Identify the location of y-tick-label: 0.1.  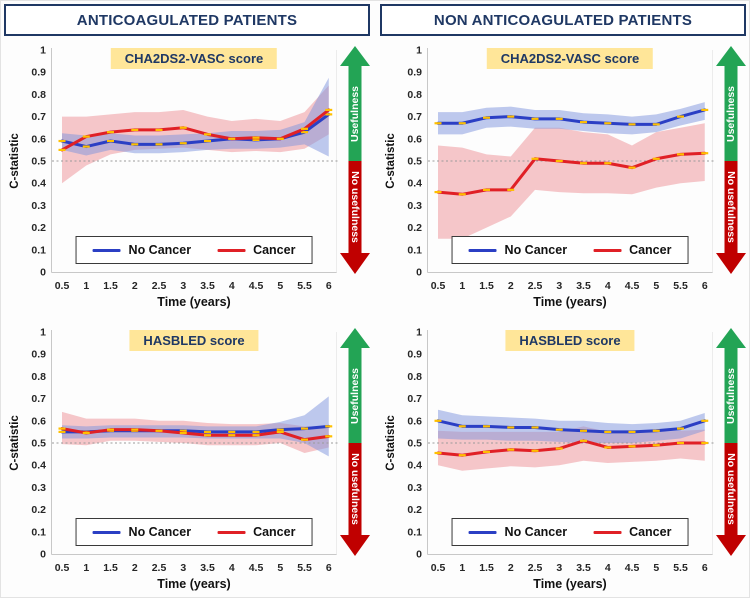
(38, 532).